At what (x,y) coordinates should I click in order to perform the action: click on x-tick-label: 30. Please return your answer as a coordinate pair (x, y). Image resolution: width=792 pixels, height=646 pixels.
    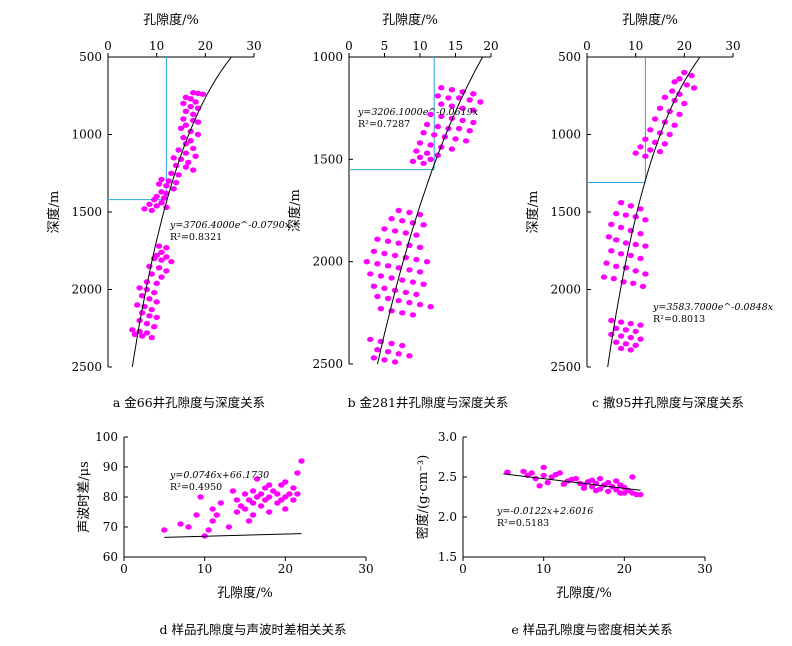
    Looking at the image, I should click on (732, 46).